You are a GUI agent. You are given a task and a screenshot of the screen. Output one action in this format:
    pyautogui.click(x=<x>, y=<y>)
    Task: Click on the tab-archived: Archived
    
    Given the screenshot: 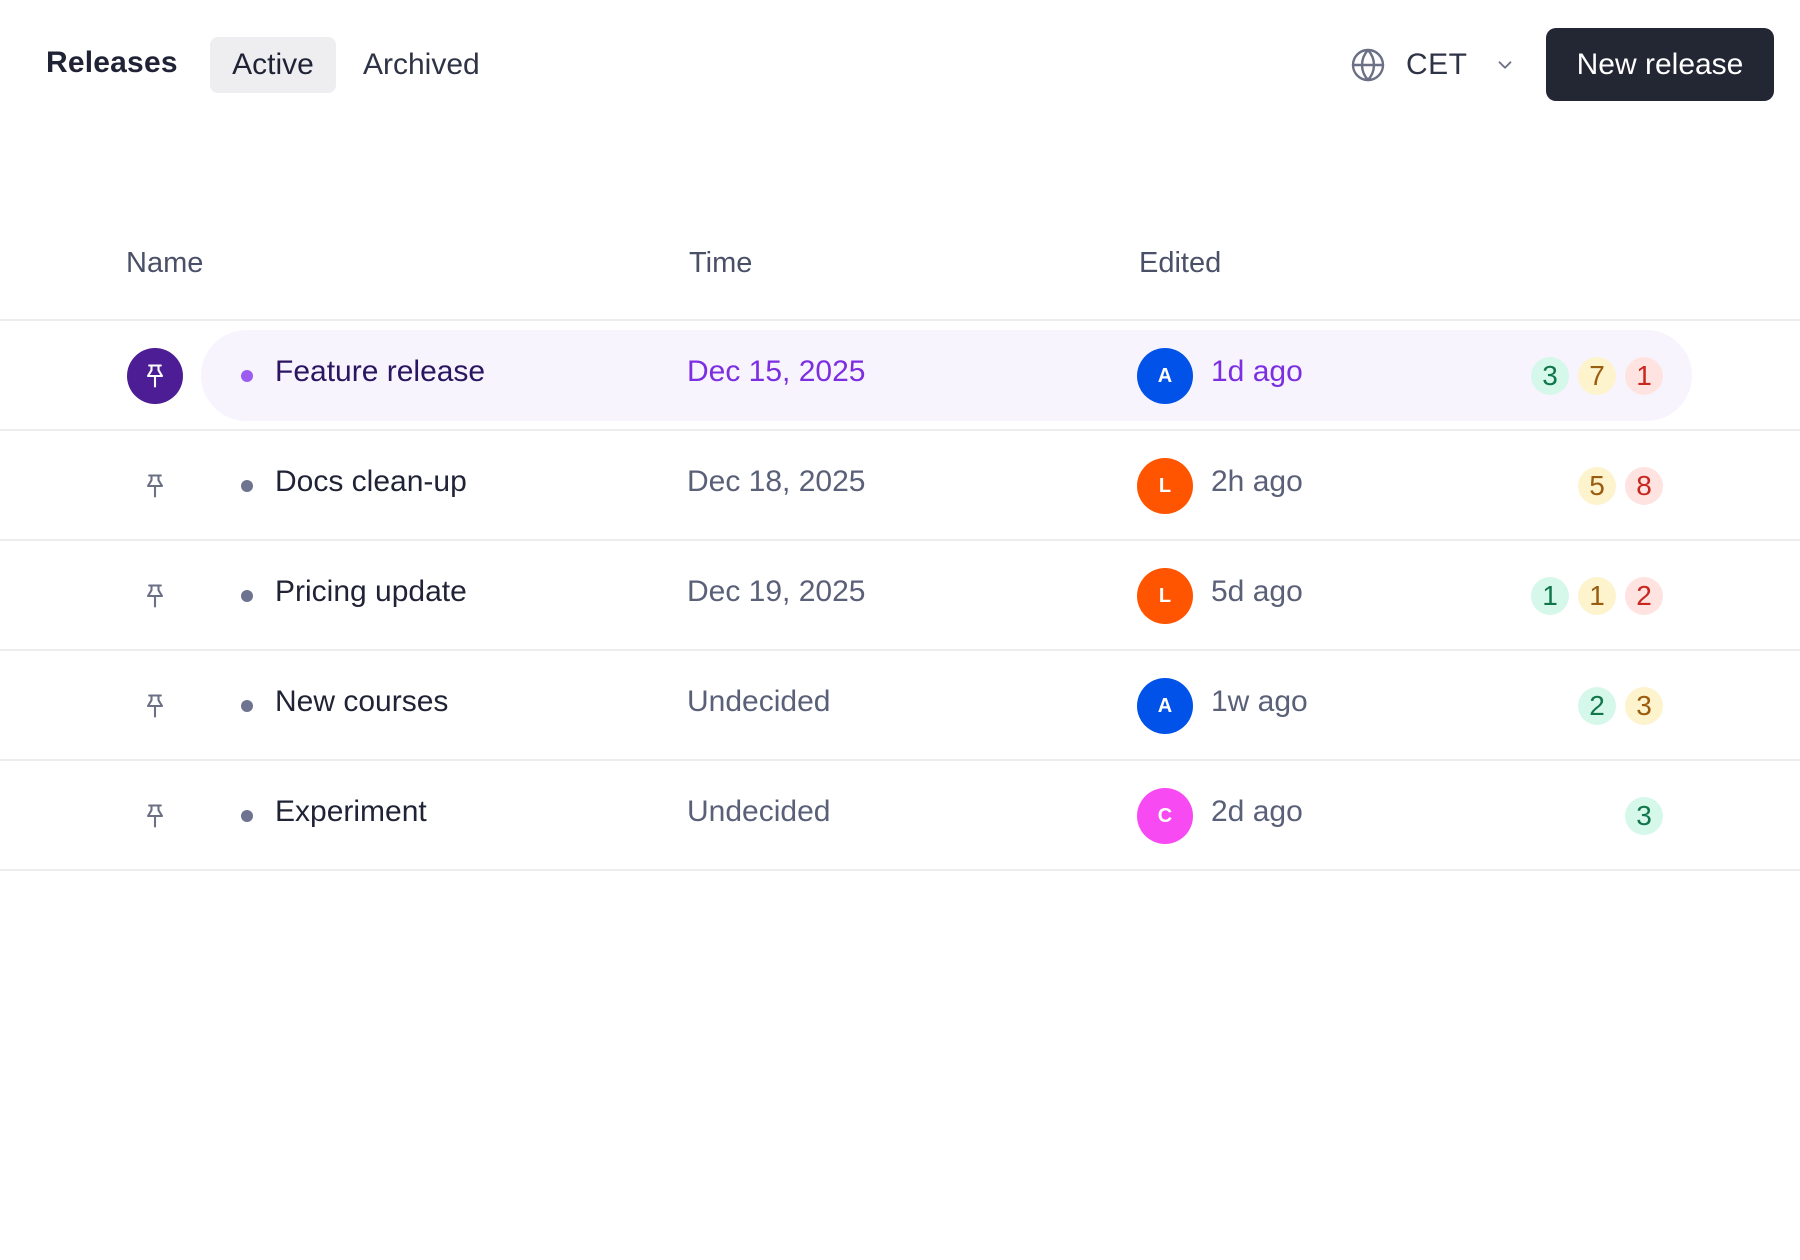 What is the action you would take?
    pyautogui.click(x=421, y=64)
    